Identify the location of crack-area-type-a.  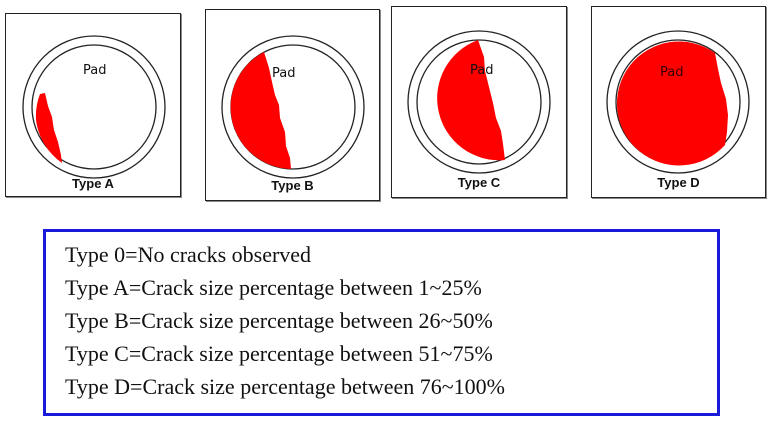
(48, 128).